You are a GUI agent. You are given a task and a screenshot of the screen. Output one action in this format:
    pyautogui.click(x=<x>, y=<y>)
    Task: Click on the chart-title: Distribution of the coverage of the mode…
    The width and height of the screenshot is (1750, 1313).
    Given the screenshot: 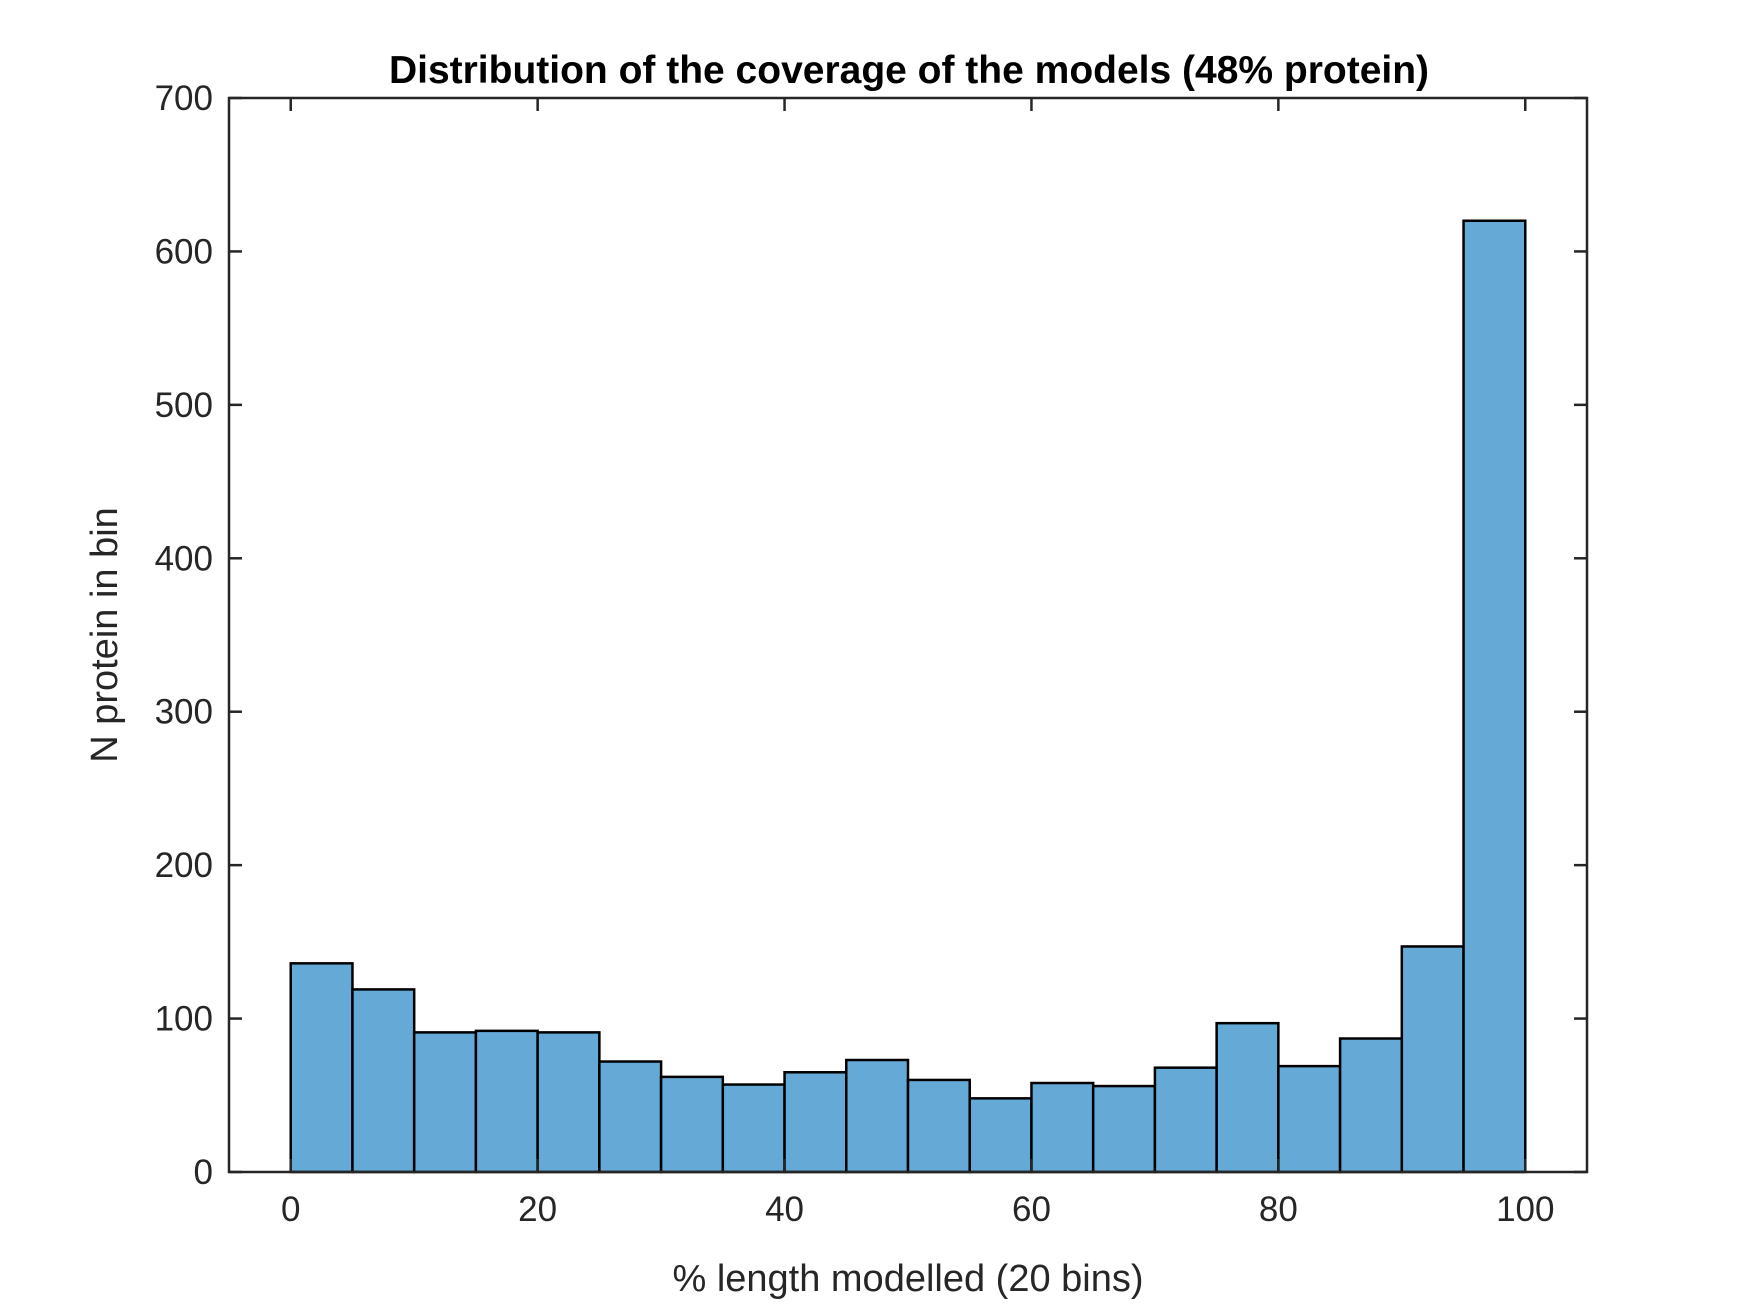 What is the action you would take?
    pyautogui.click(x=909, y=70)
    